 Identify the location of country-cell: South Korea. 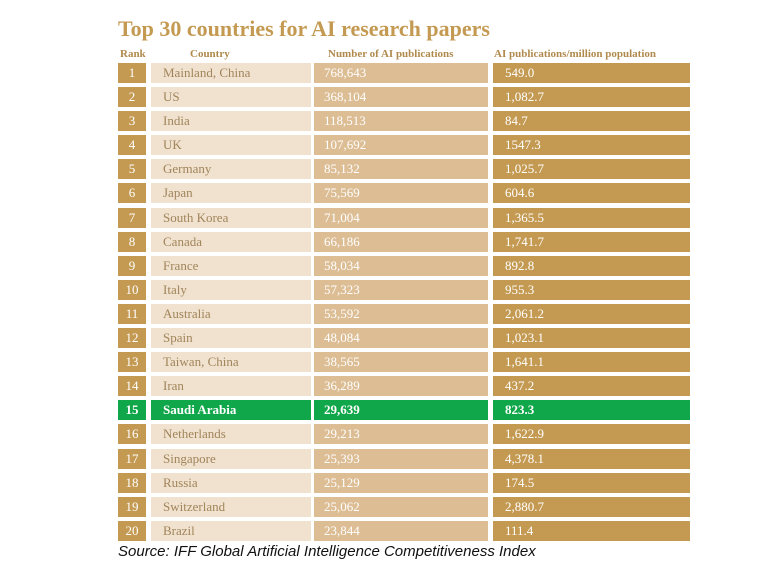
(231, 217).